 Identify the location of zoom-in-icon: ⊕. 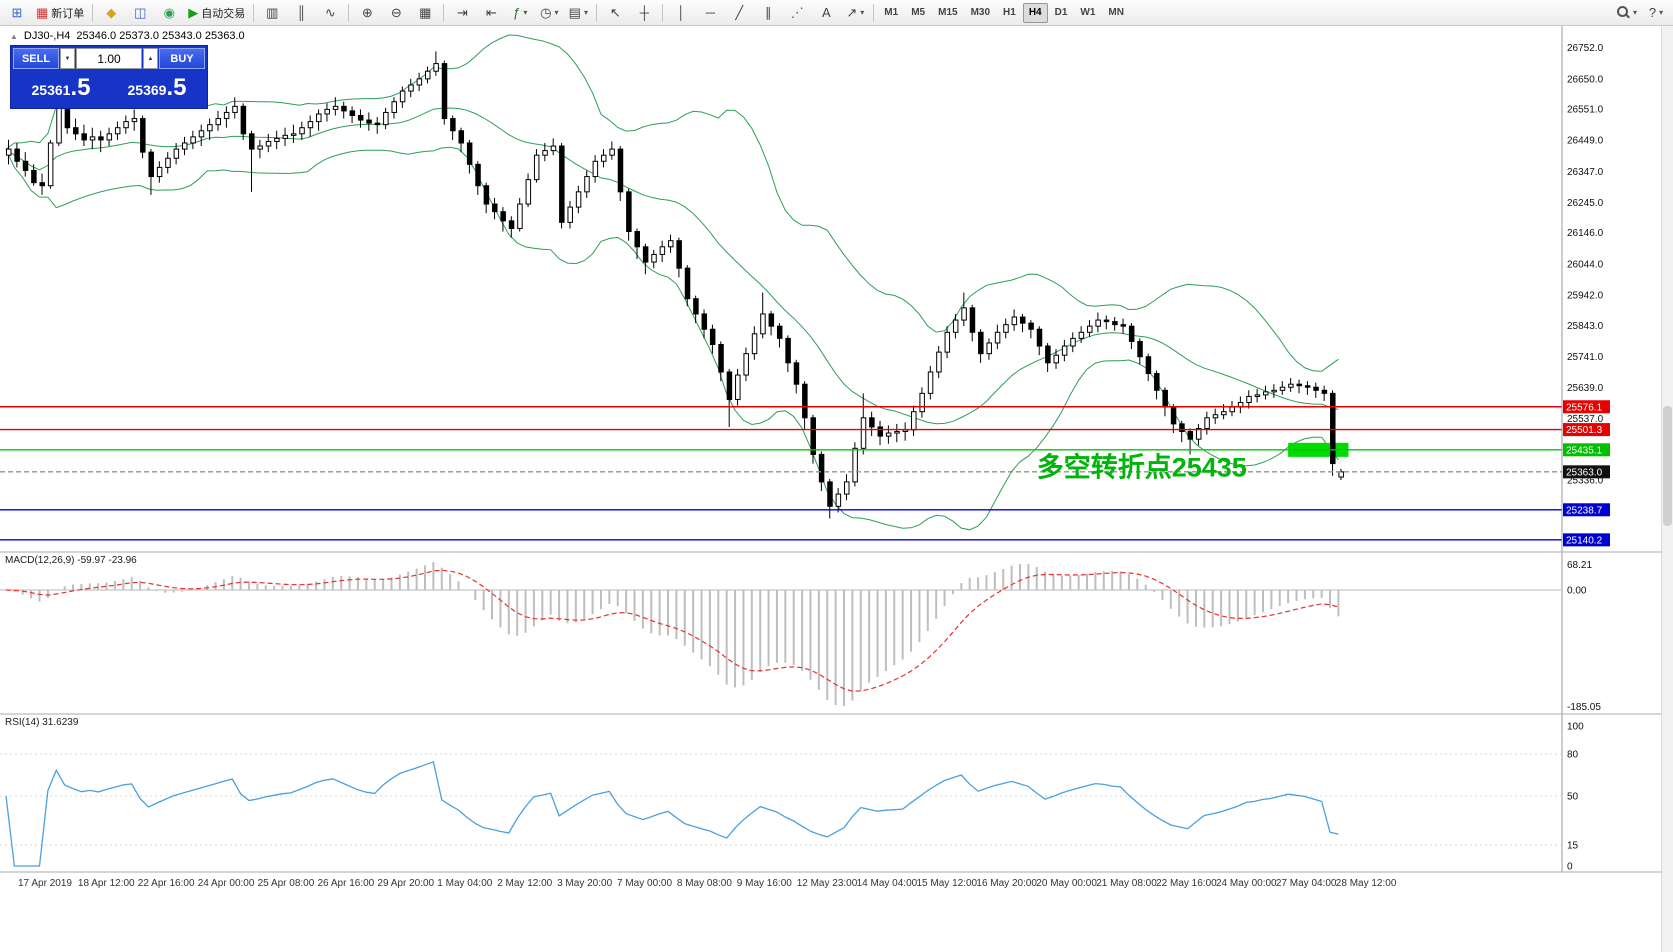
(367, 12).